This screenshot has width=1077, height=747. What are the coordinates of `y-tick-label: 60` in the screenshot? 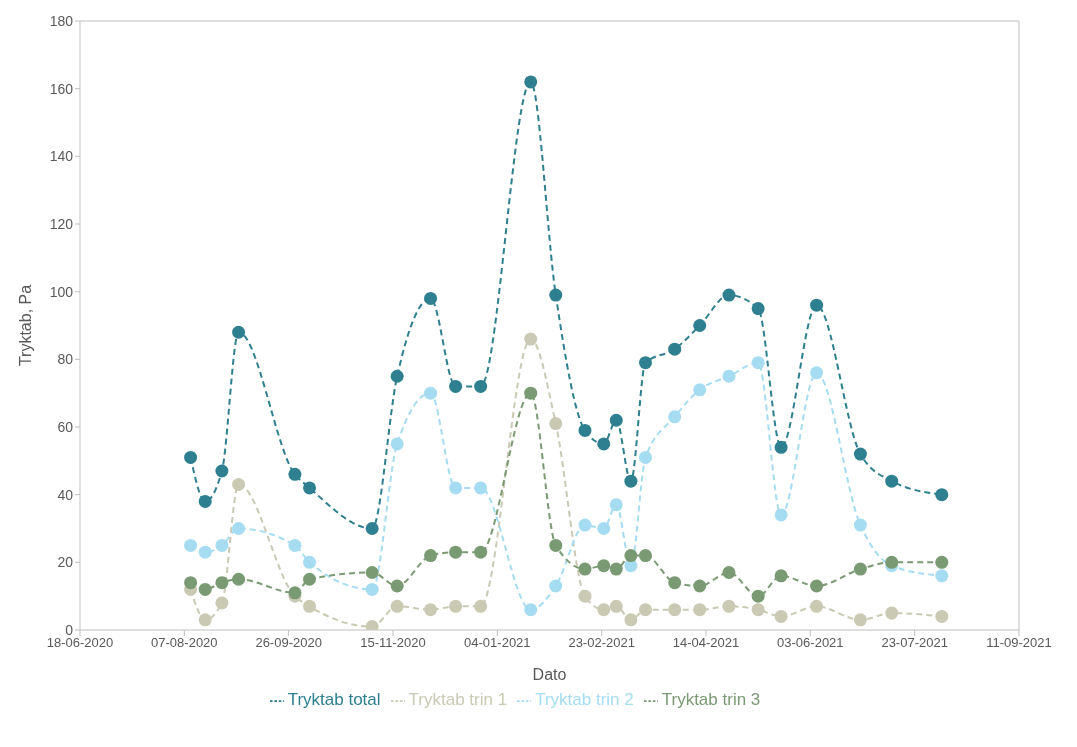 It's located at (65, 426).